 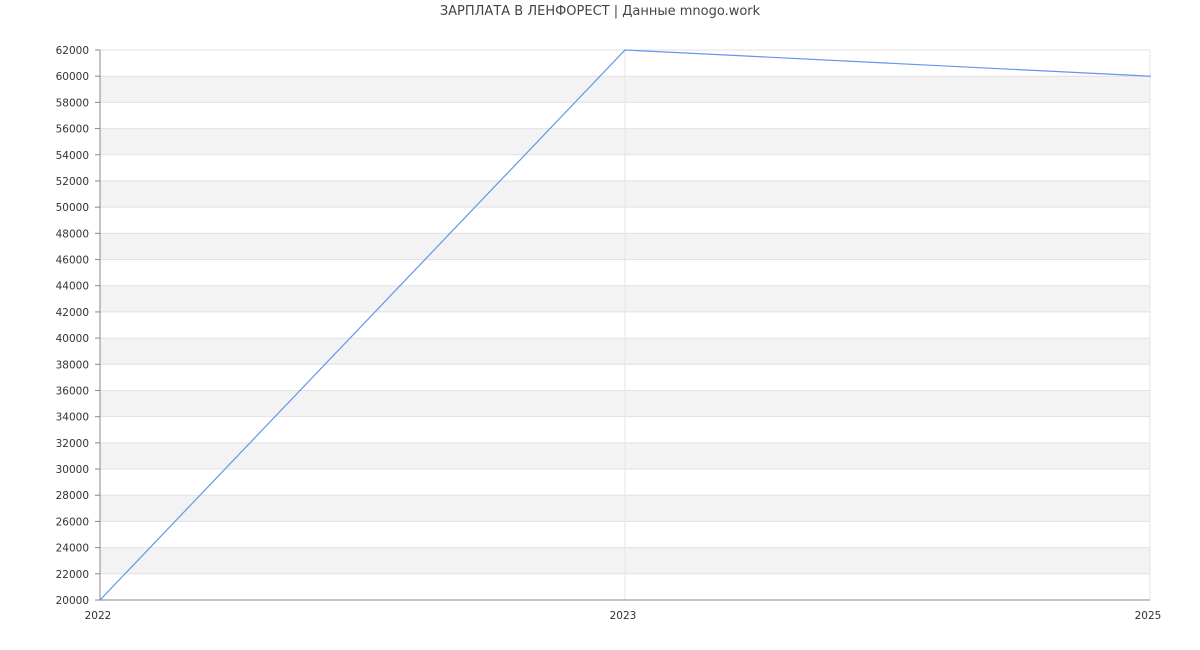 I want to click on y-tick-label: 22000, so click(x=72, y=575).